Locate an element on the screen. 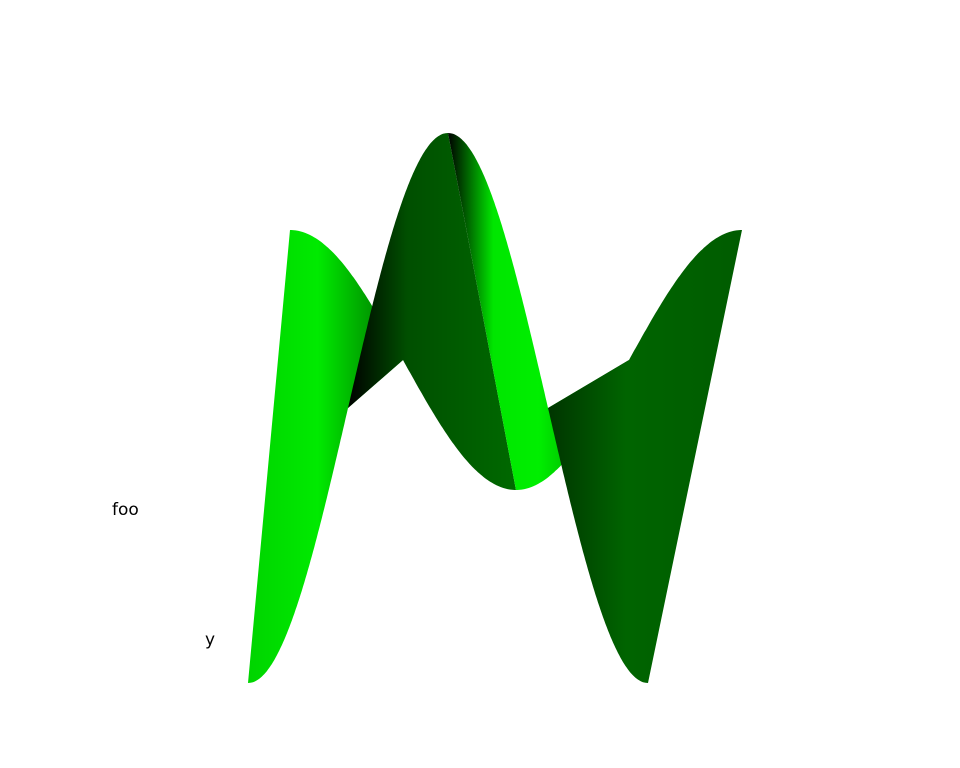  axis-label-foo: foo is located at coordinates (125, 510).